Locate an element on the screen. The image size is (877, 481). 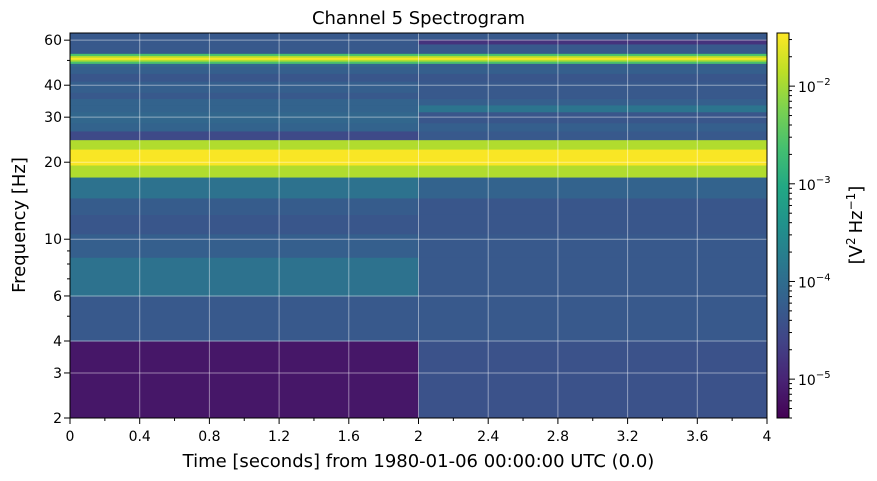
colorbar-label-exp2: −1 is located at coordinates (851, 202).